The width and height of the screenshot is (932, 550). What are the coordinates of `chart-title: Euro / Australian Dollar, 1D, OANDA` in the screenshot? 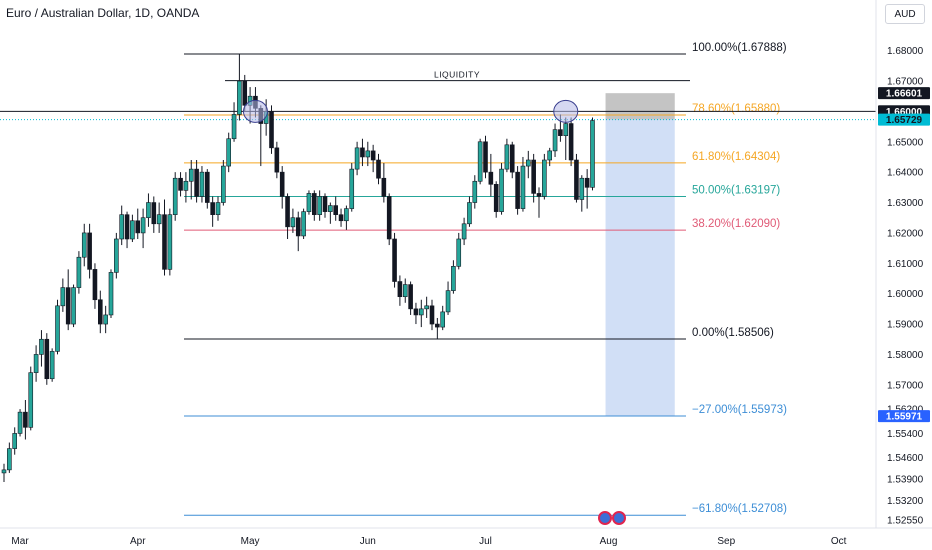 It's located at (102, 13).